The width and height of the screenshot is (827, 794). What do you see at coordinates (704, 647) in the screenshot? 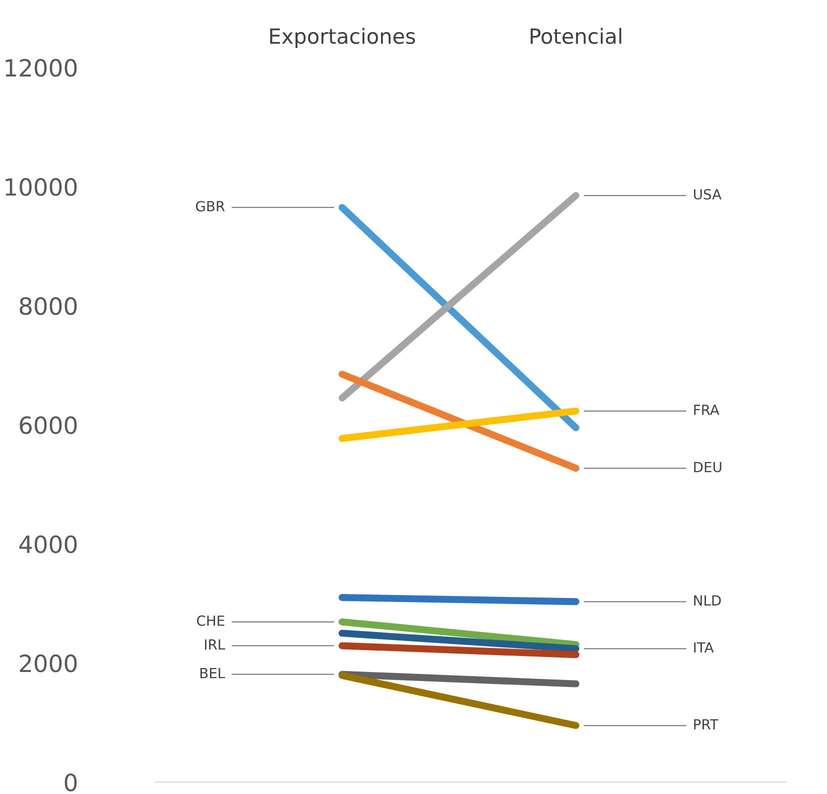
I see `annotation: ITA` at bounding box center [704, 647].